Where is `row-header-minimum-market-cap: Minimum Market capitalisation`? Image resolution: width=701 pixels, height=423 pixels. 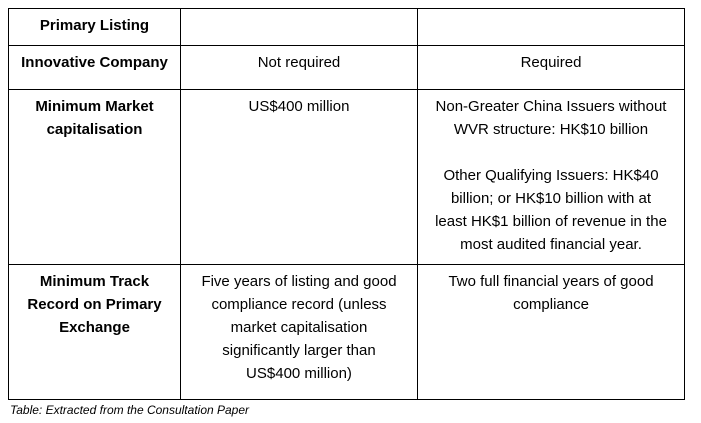 row-header-minimum-market-cap: Minimum Market capitalisation is located at coordinates (94, 177).